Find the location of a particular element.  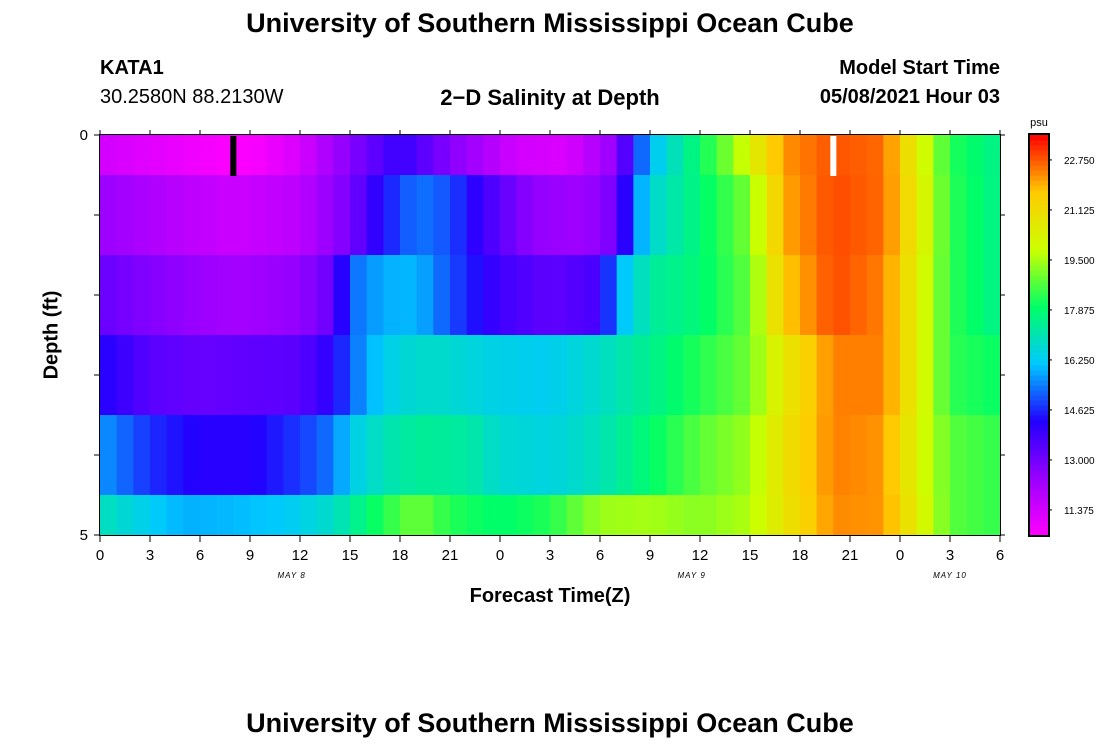

station-id: KATA1 is located at coordinates (132, 68).